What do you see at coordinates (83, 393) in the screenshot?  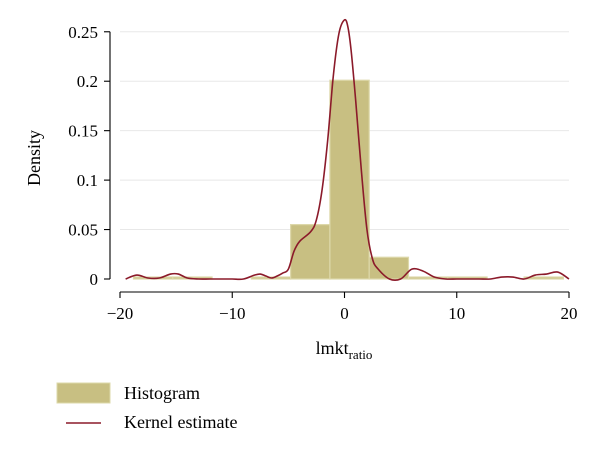 I see `legend-histogram-swatch` at bounding box center [83, 393].